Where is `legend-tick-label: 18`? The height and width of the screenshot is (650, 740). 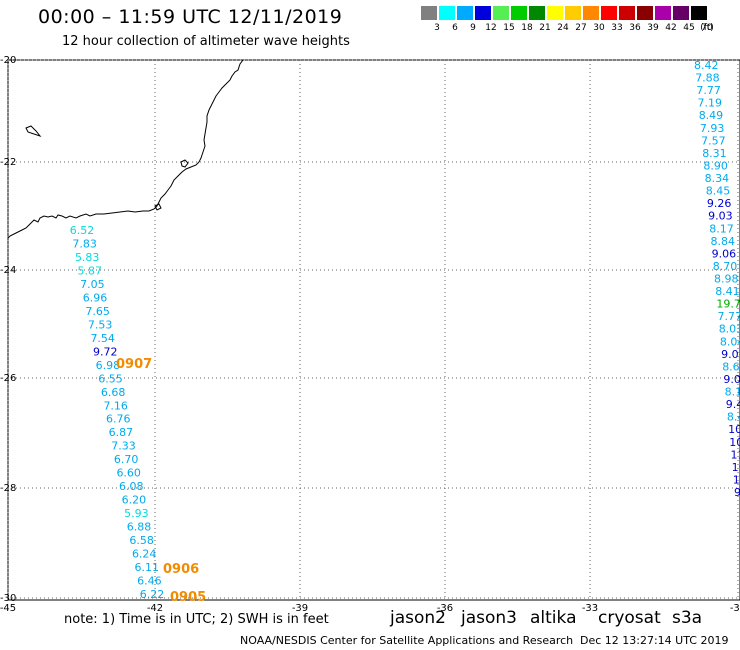
legend-tick-label: 18 is located at coordinates (527, 28).